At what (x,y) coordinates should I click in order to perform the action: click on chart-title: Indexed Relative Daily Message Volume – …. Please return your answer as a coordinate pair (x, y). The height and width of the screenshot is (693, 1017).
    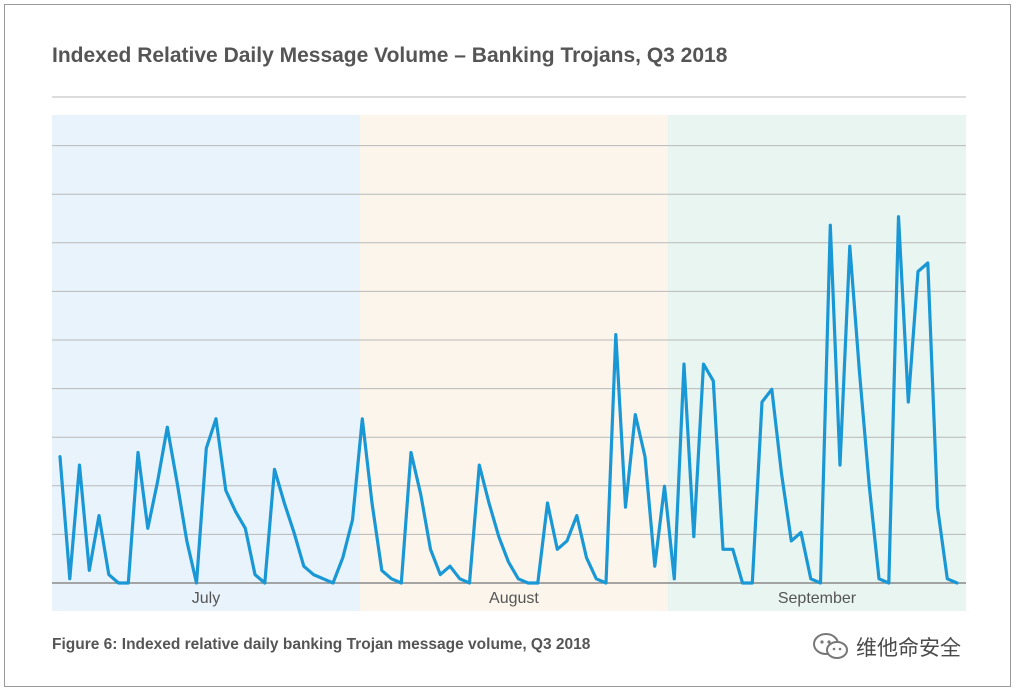
    Looking at the image, I should click on (390, 55).